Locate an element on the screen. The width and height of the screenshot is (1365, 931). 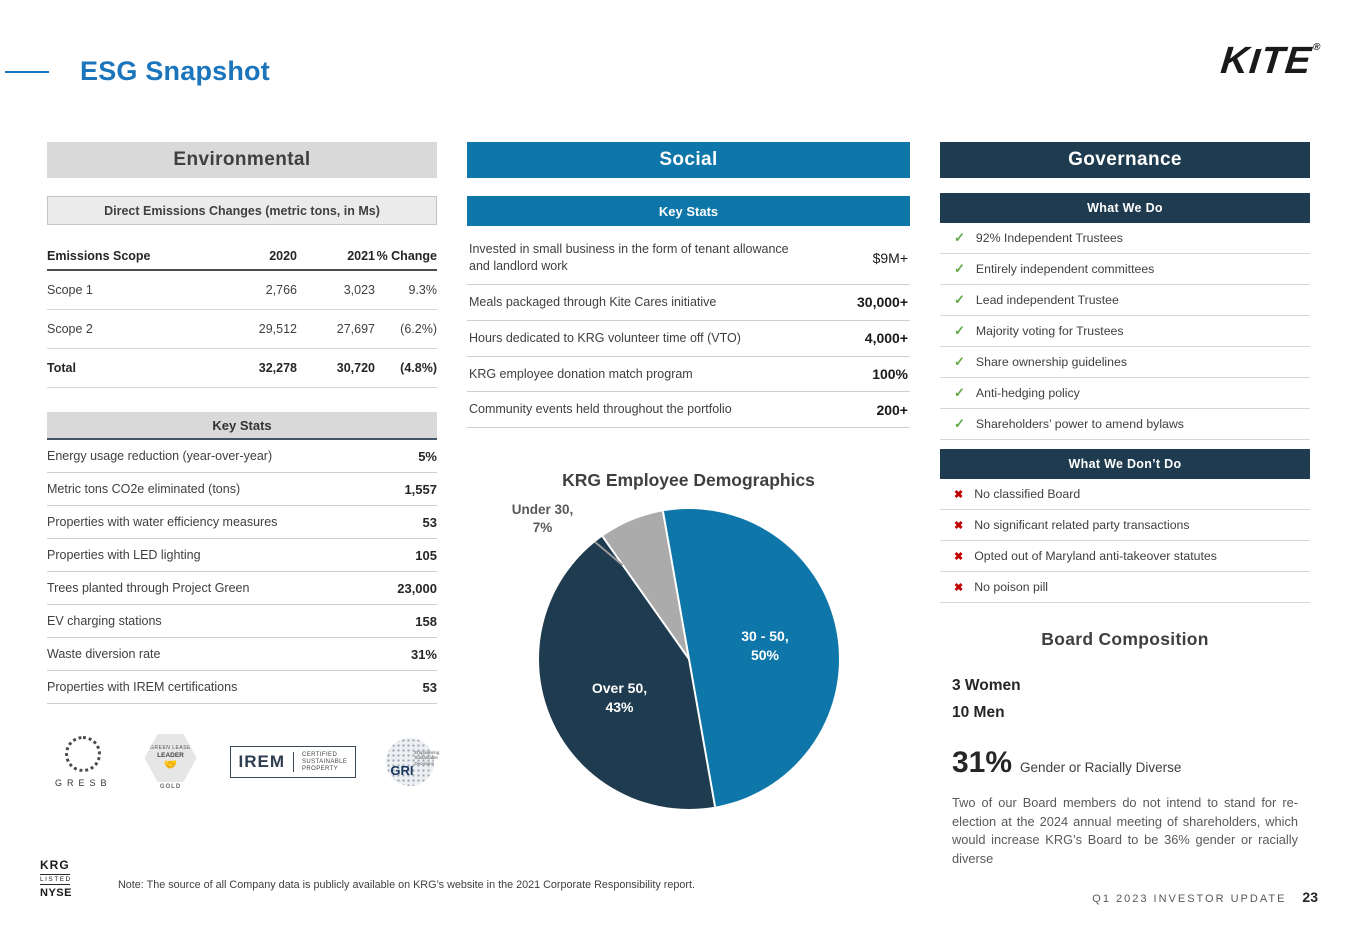
emissions-row-label: Scope 1 is located at coordinates (70, 290).